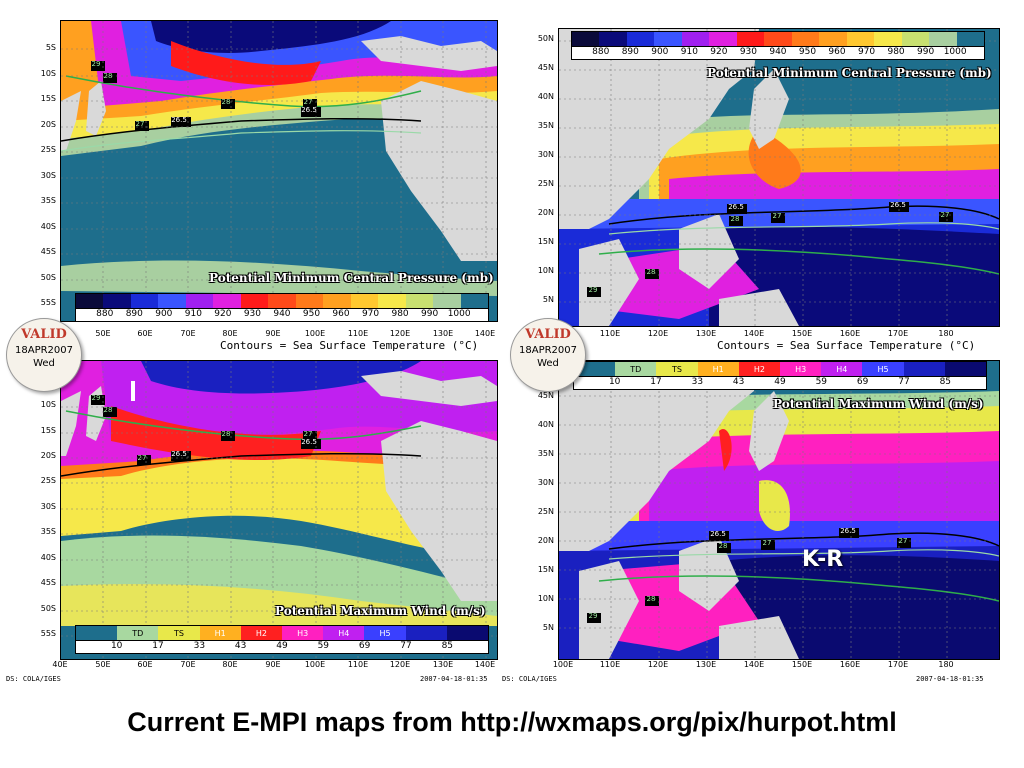  What do you see at coordinates (315, 664) in the screenshot?
I see `lon-tick: 100E` at bounding box center [315, 664].